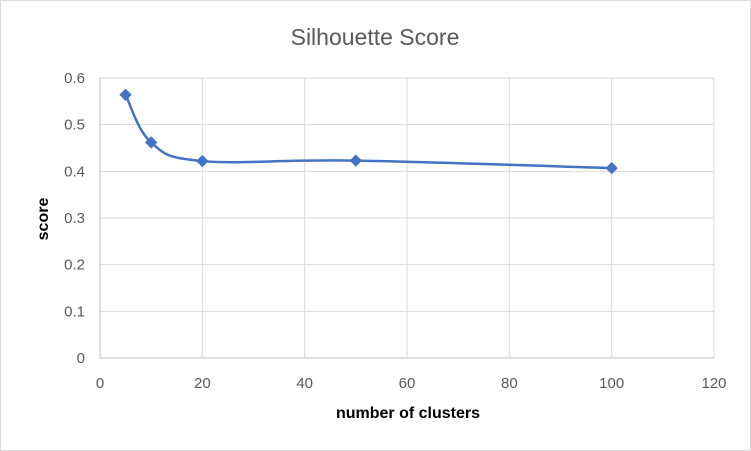 This screenshot has height=451, width=751. What do you see at coordinates (509, 383) in the screenshot?
I see `x-tick-label: 80` at bounding box center [509, 383].